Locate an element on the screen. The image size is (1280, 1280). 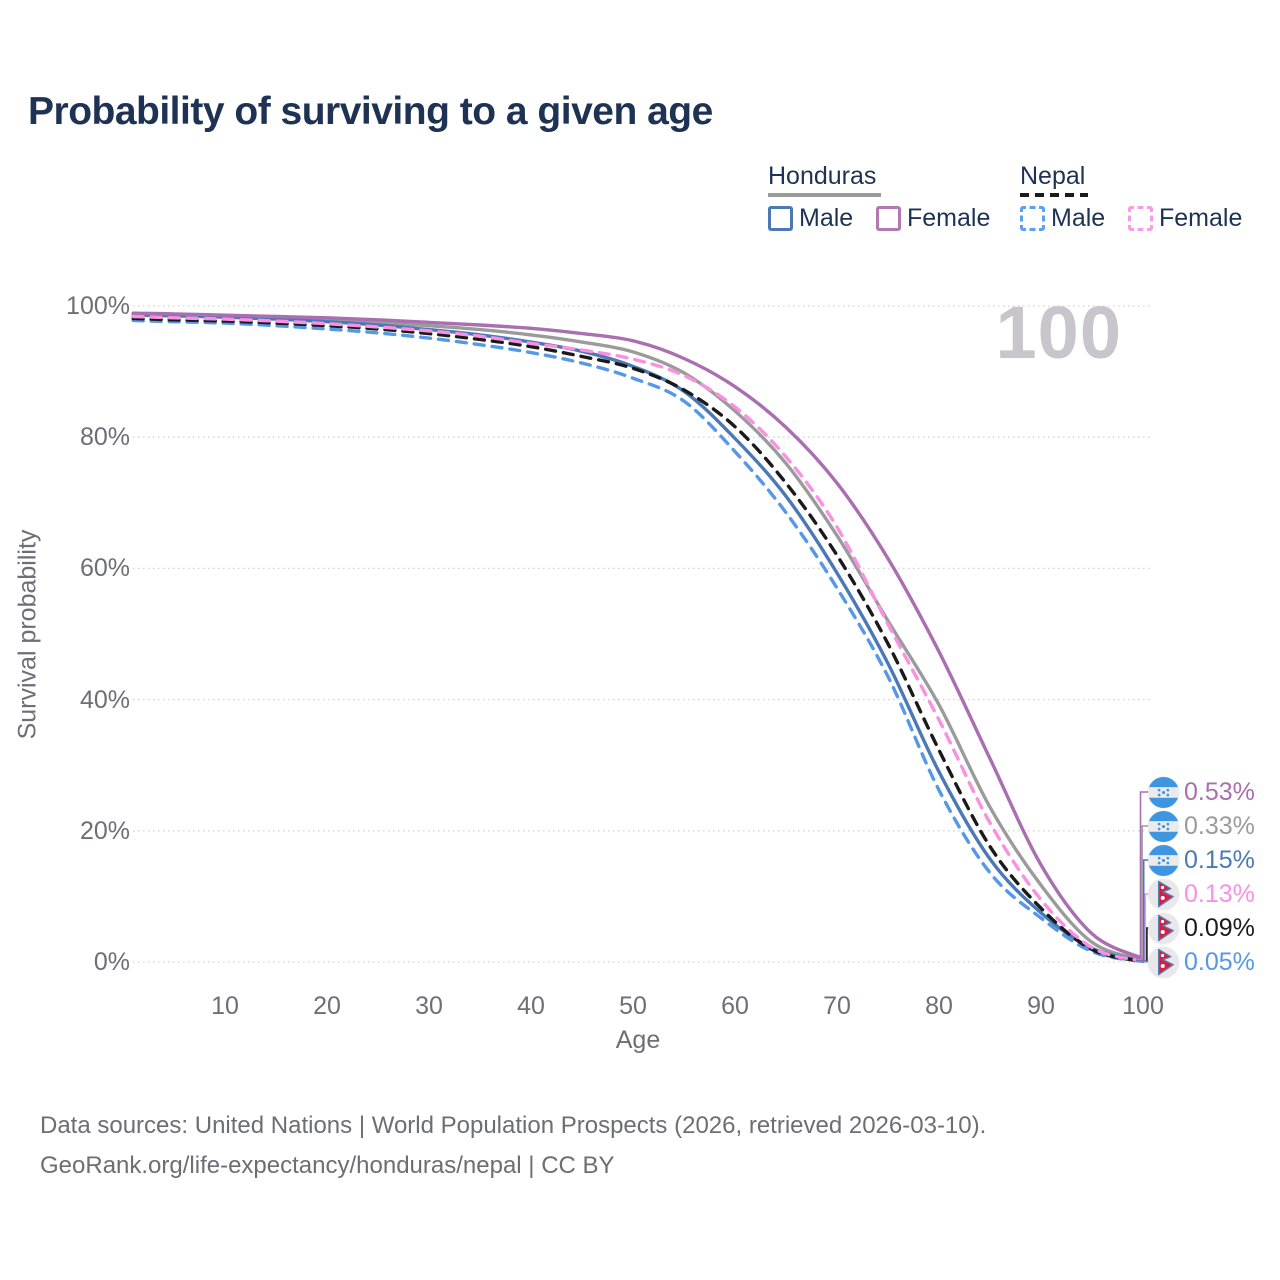
legend-item-honduras-female: Female is located at coordinates (933, 218).